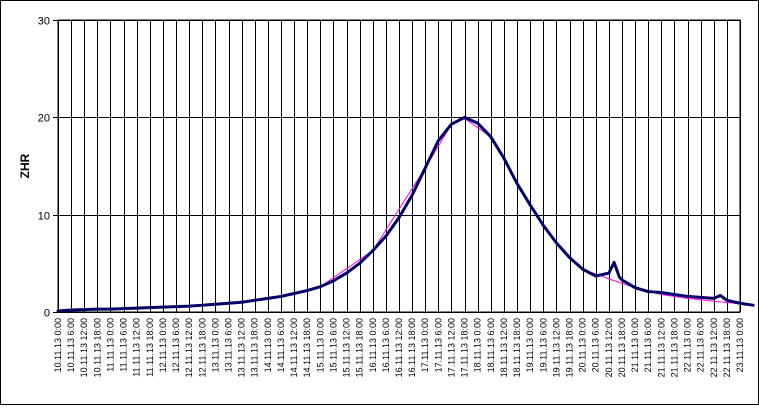  What do you see at coordinates (648, 345) in the screenshot?
I see `x-tick-label: 21.11.13 6:00` at bounding box center [648, 345].